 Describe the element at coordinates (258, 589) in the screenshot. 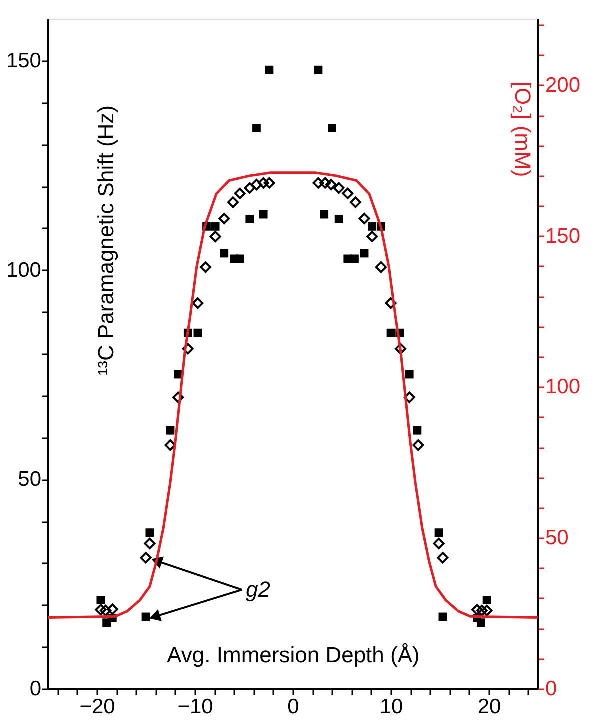

I see `annotation: g2` at that location.